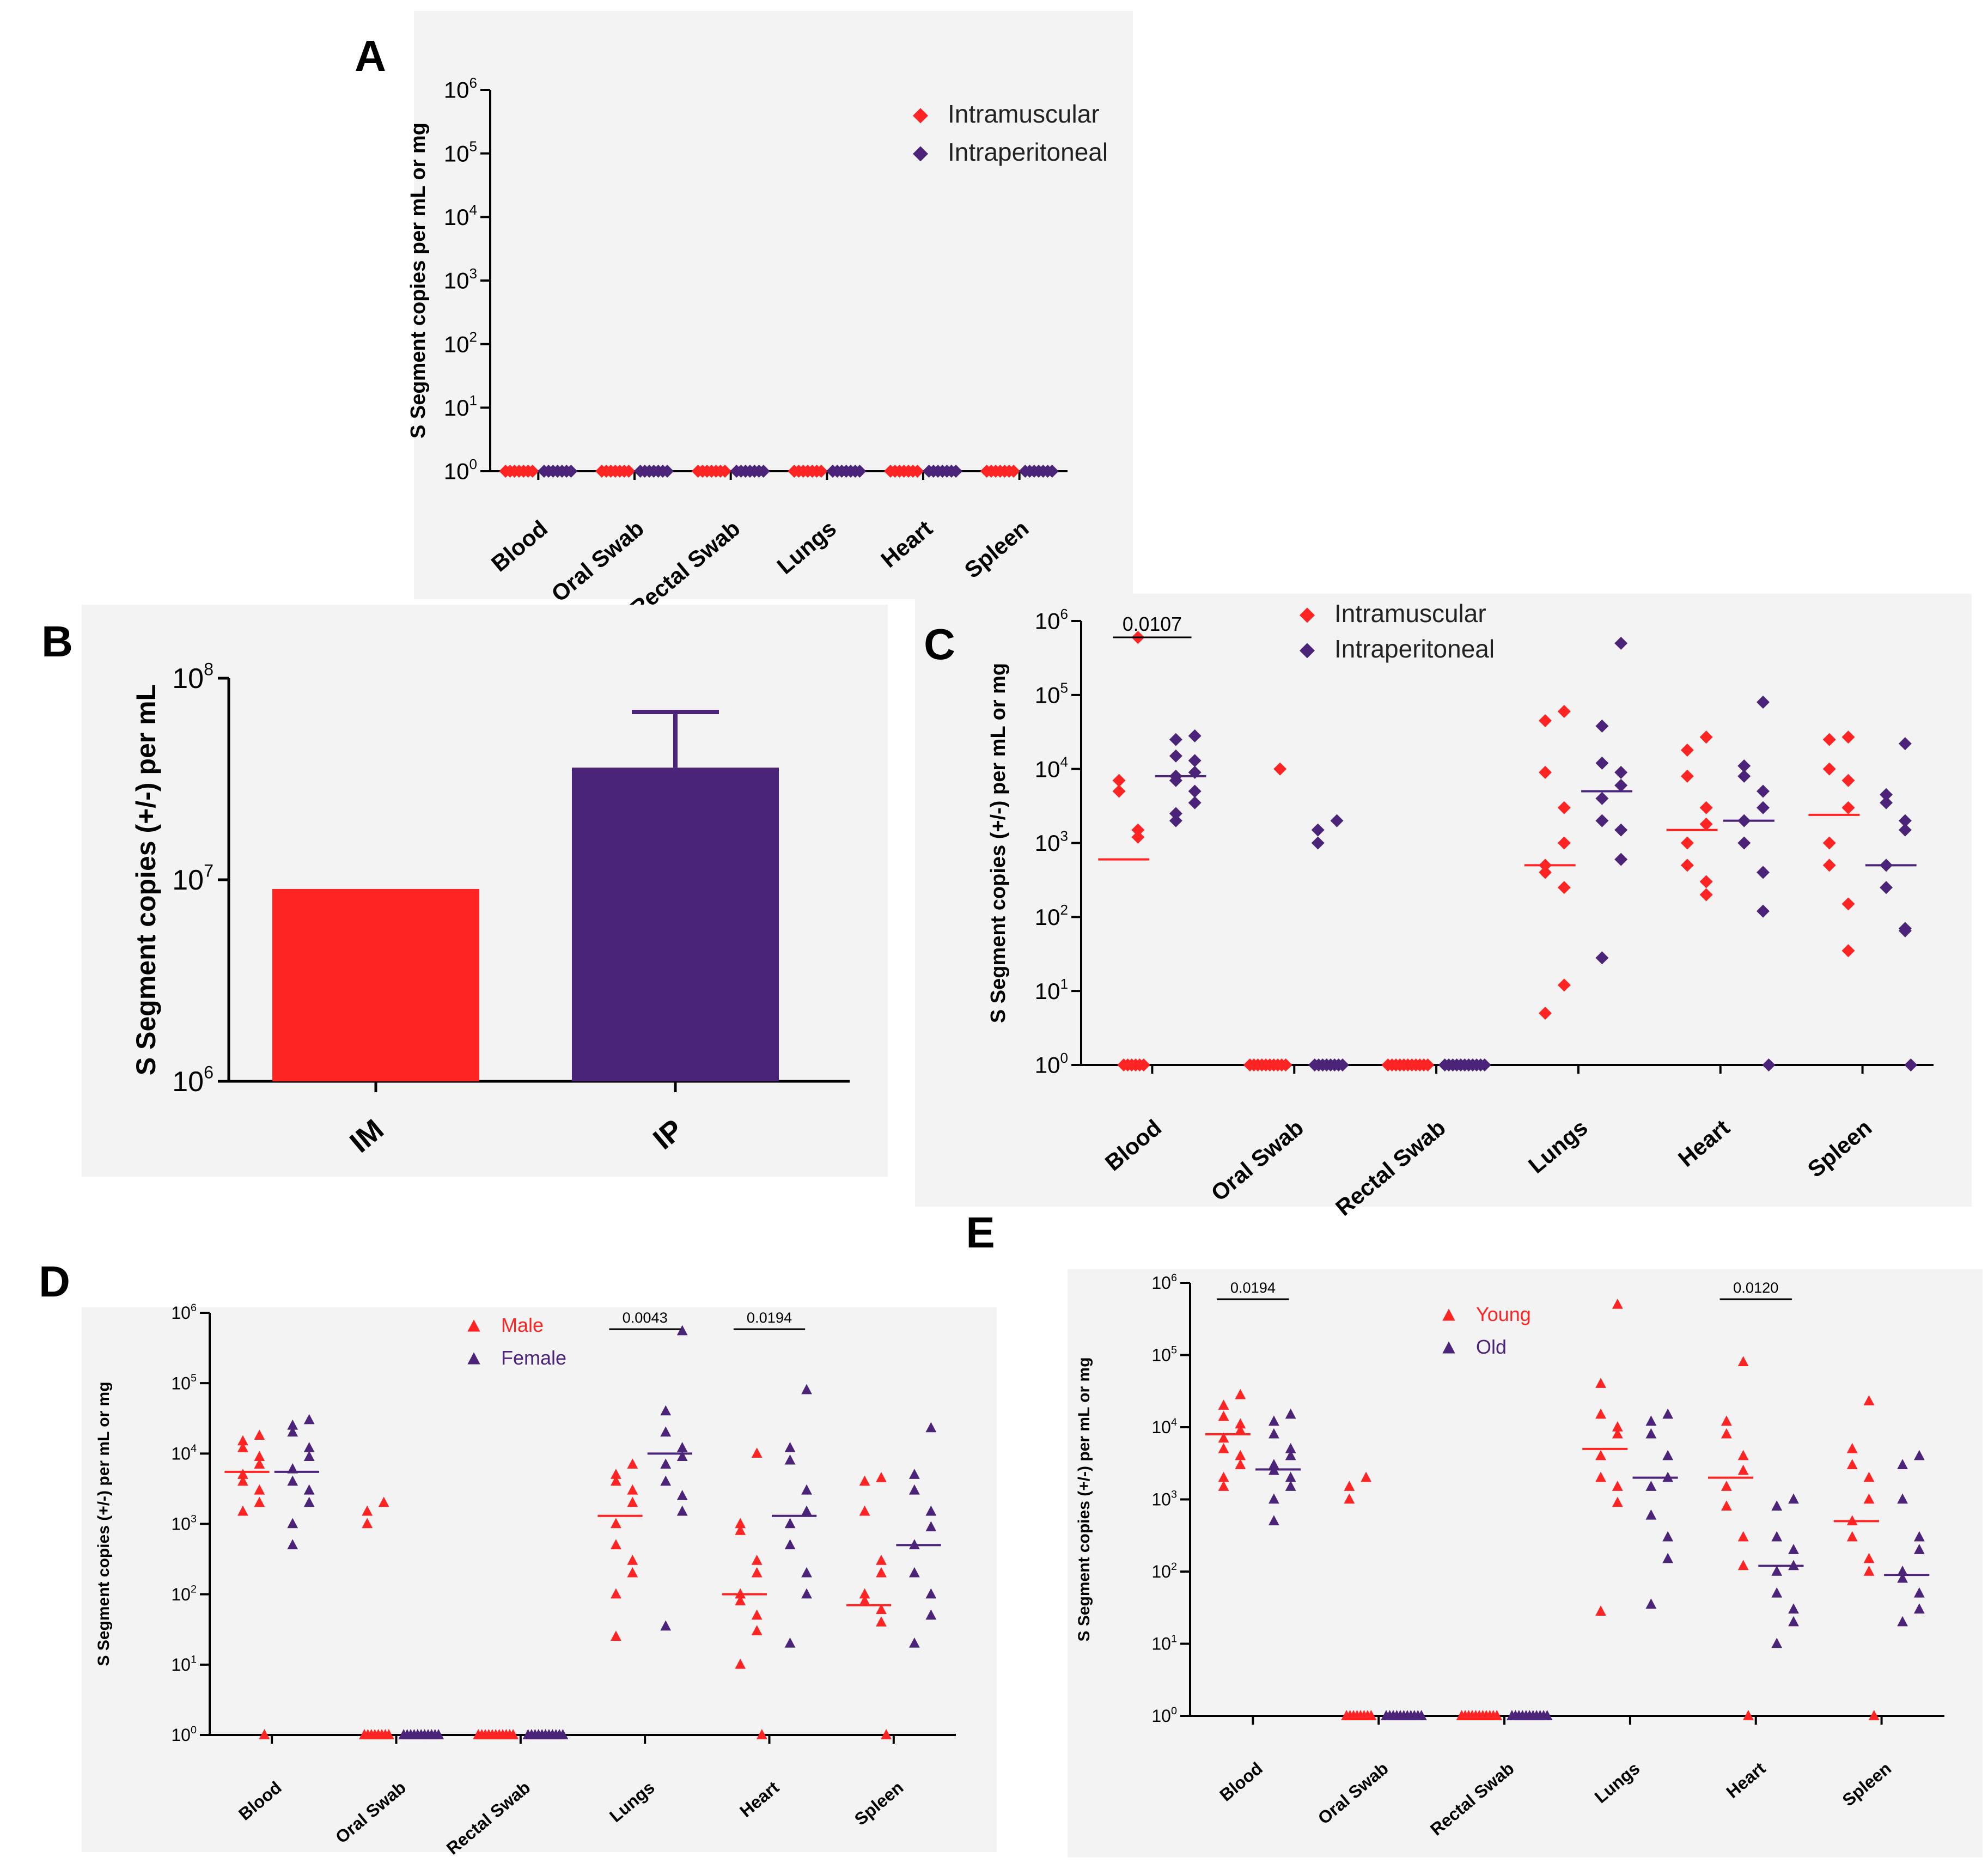 Image resolution: width=1988 pixels, height=1869 pixels. What do you see at coordinates (522, 1325) in the screenshot?
I see `legend-label: Male` at bounding box center [522, 1325].